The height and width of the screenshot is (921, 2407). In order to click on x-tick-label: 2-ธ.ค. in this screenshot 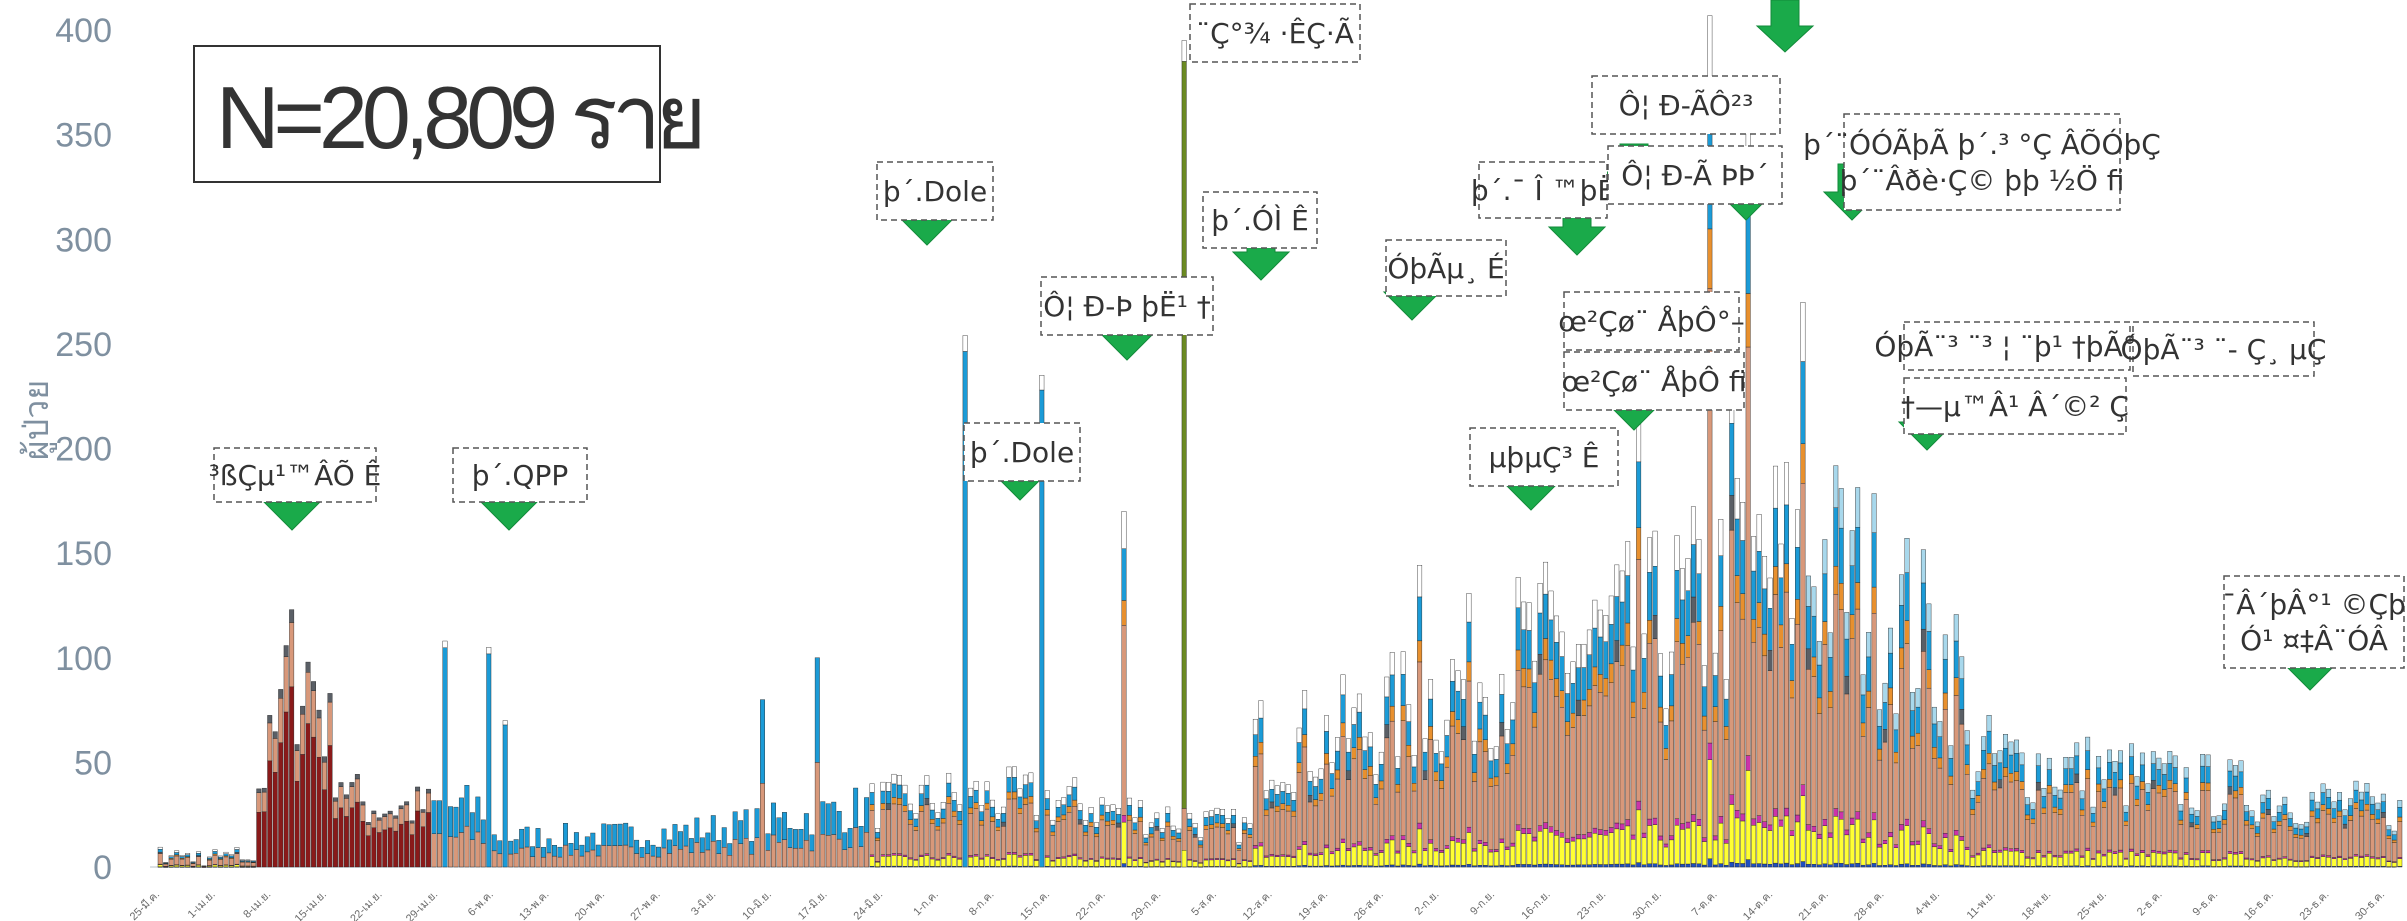, I will do `click(2150, 904)`.